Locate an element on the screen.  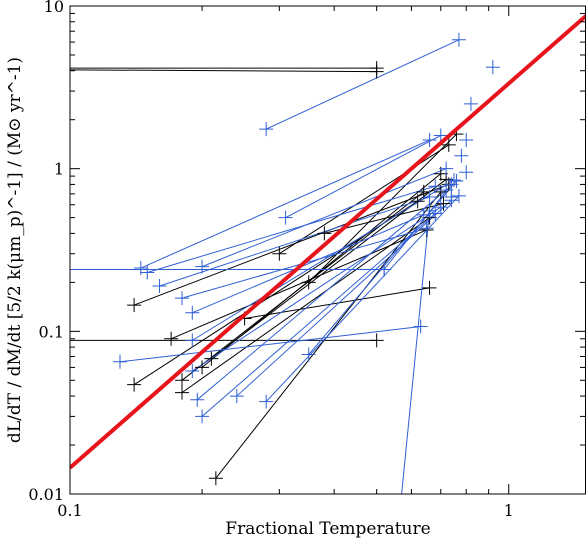
x-tick-label: 0.1 is located at coordinates (69, 510).